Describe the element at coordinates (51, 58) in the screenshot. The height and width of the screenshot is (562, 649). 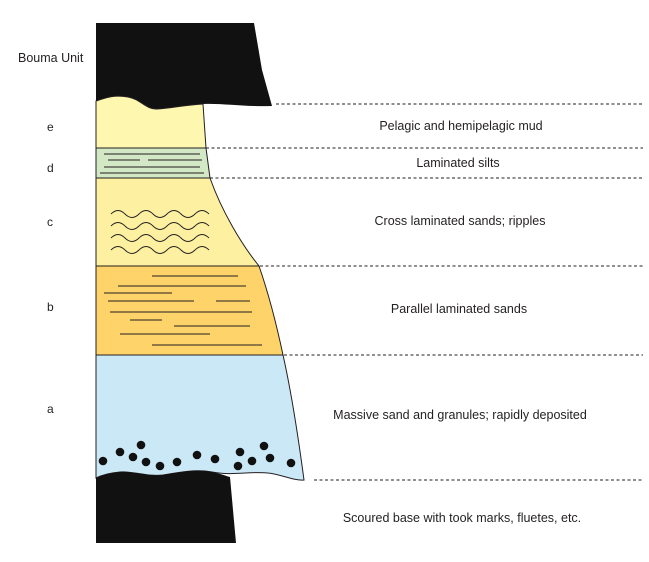
I see `bouma-unit-heading: Bouma Unit` at that location.